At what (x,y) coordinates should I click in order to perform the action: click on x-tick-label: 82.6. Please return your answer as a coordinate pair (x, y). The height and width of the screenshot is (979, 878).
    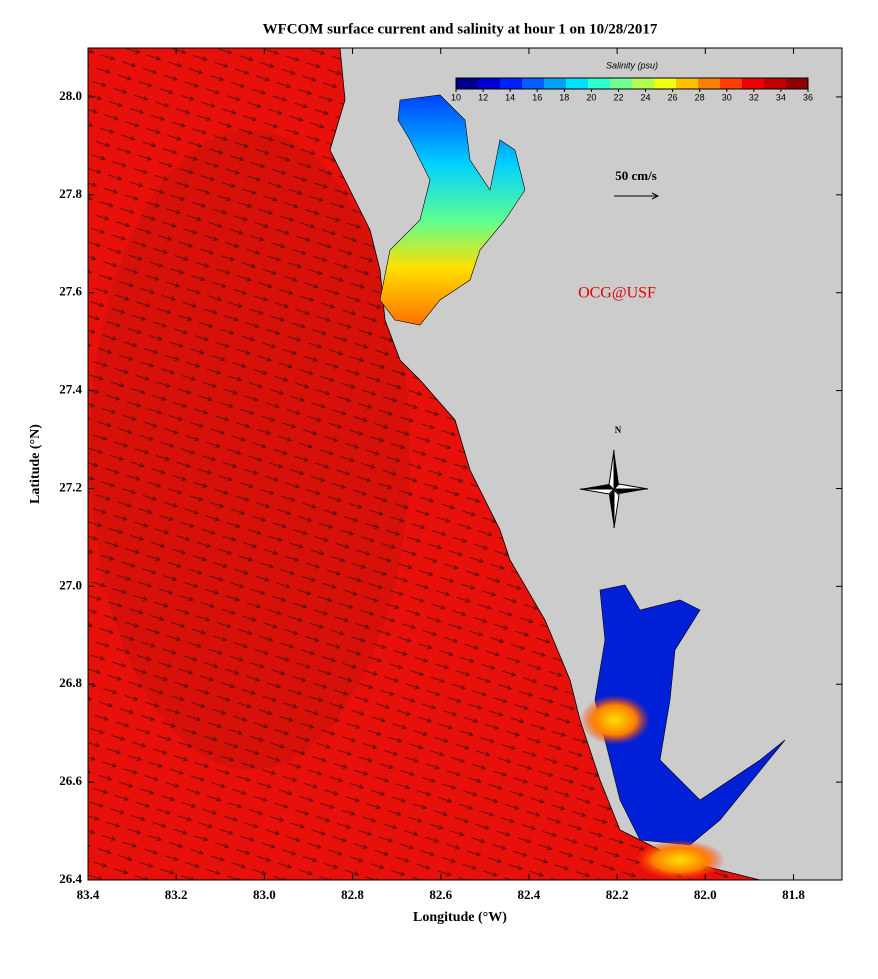
    Looking at the image, I should click on (440, 894).